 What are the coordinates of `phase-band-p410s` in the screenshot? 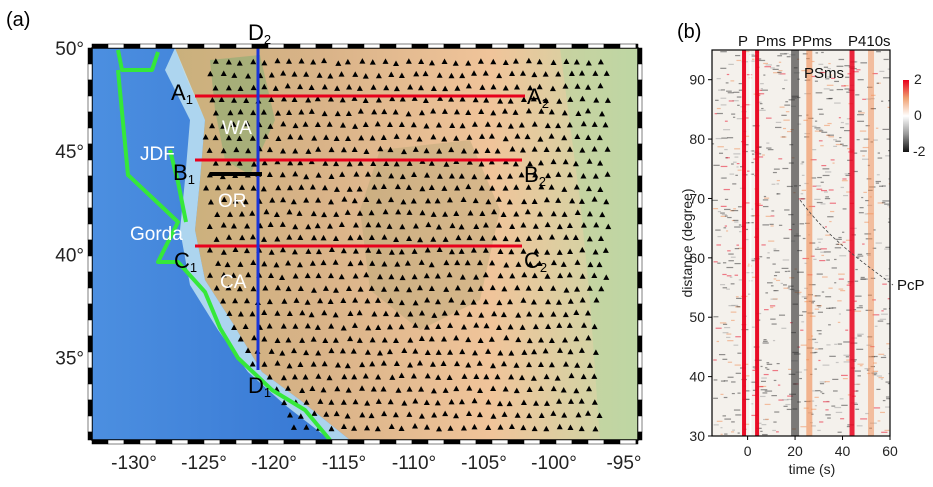 It's located at (852, 243).